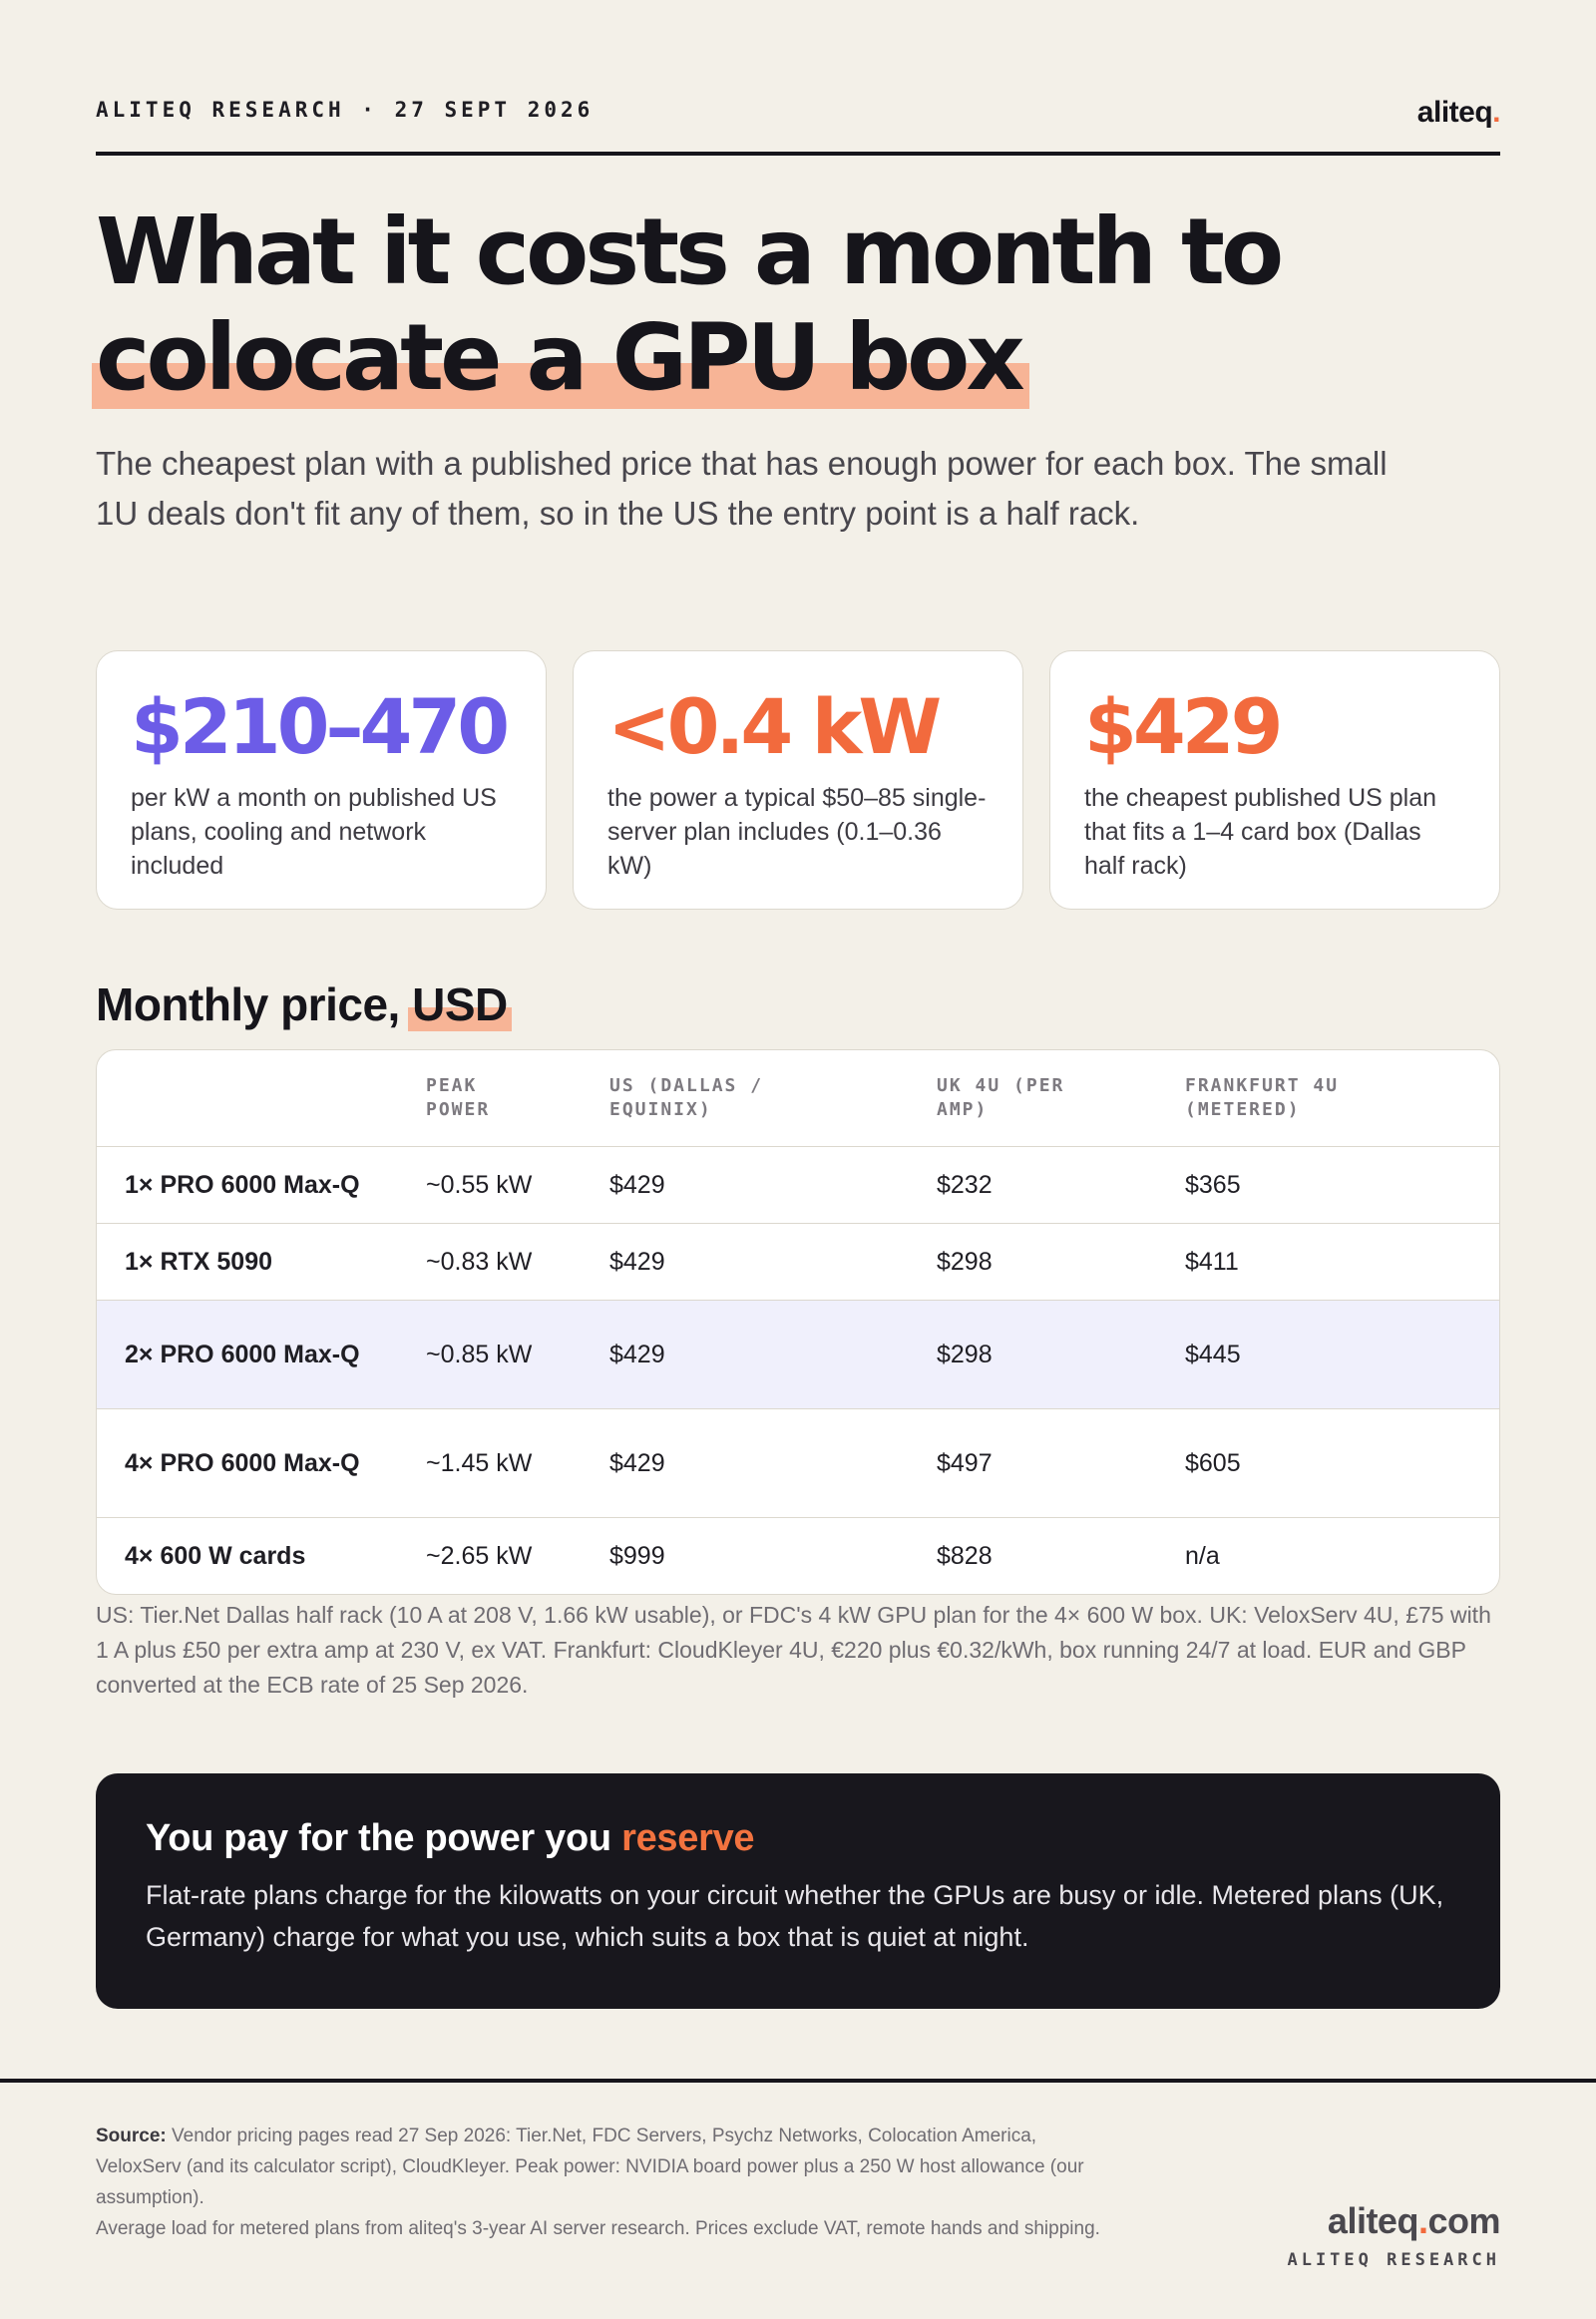  I want to click on cell-frankfurt-price: $365, so click(1342, 1185).